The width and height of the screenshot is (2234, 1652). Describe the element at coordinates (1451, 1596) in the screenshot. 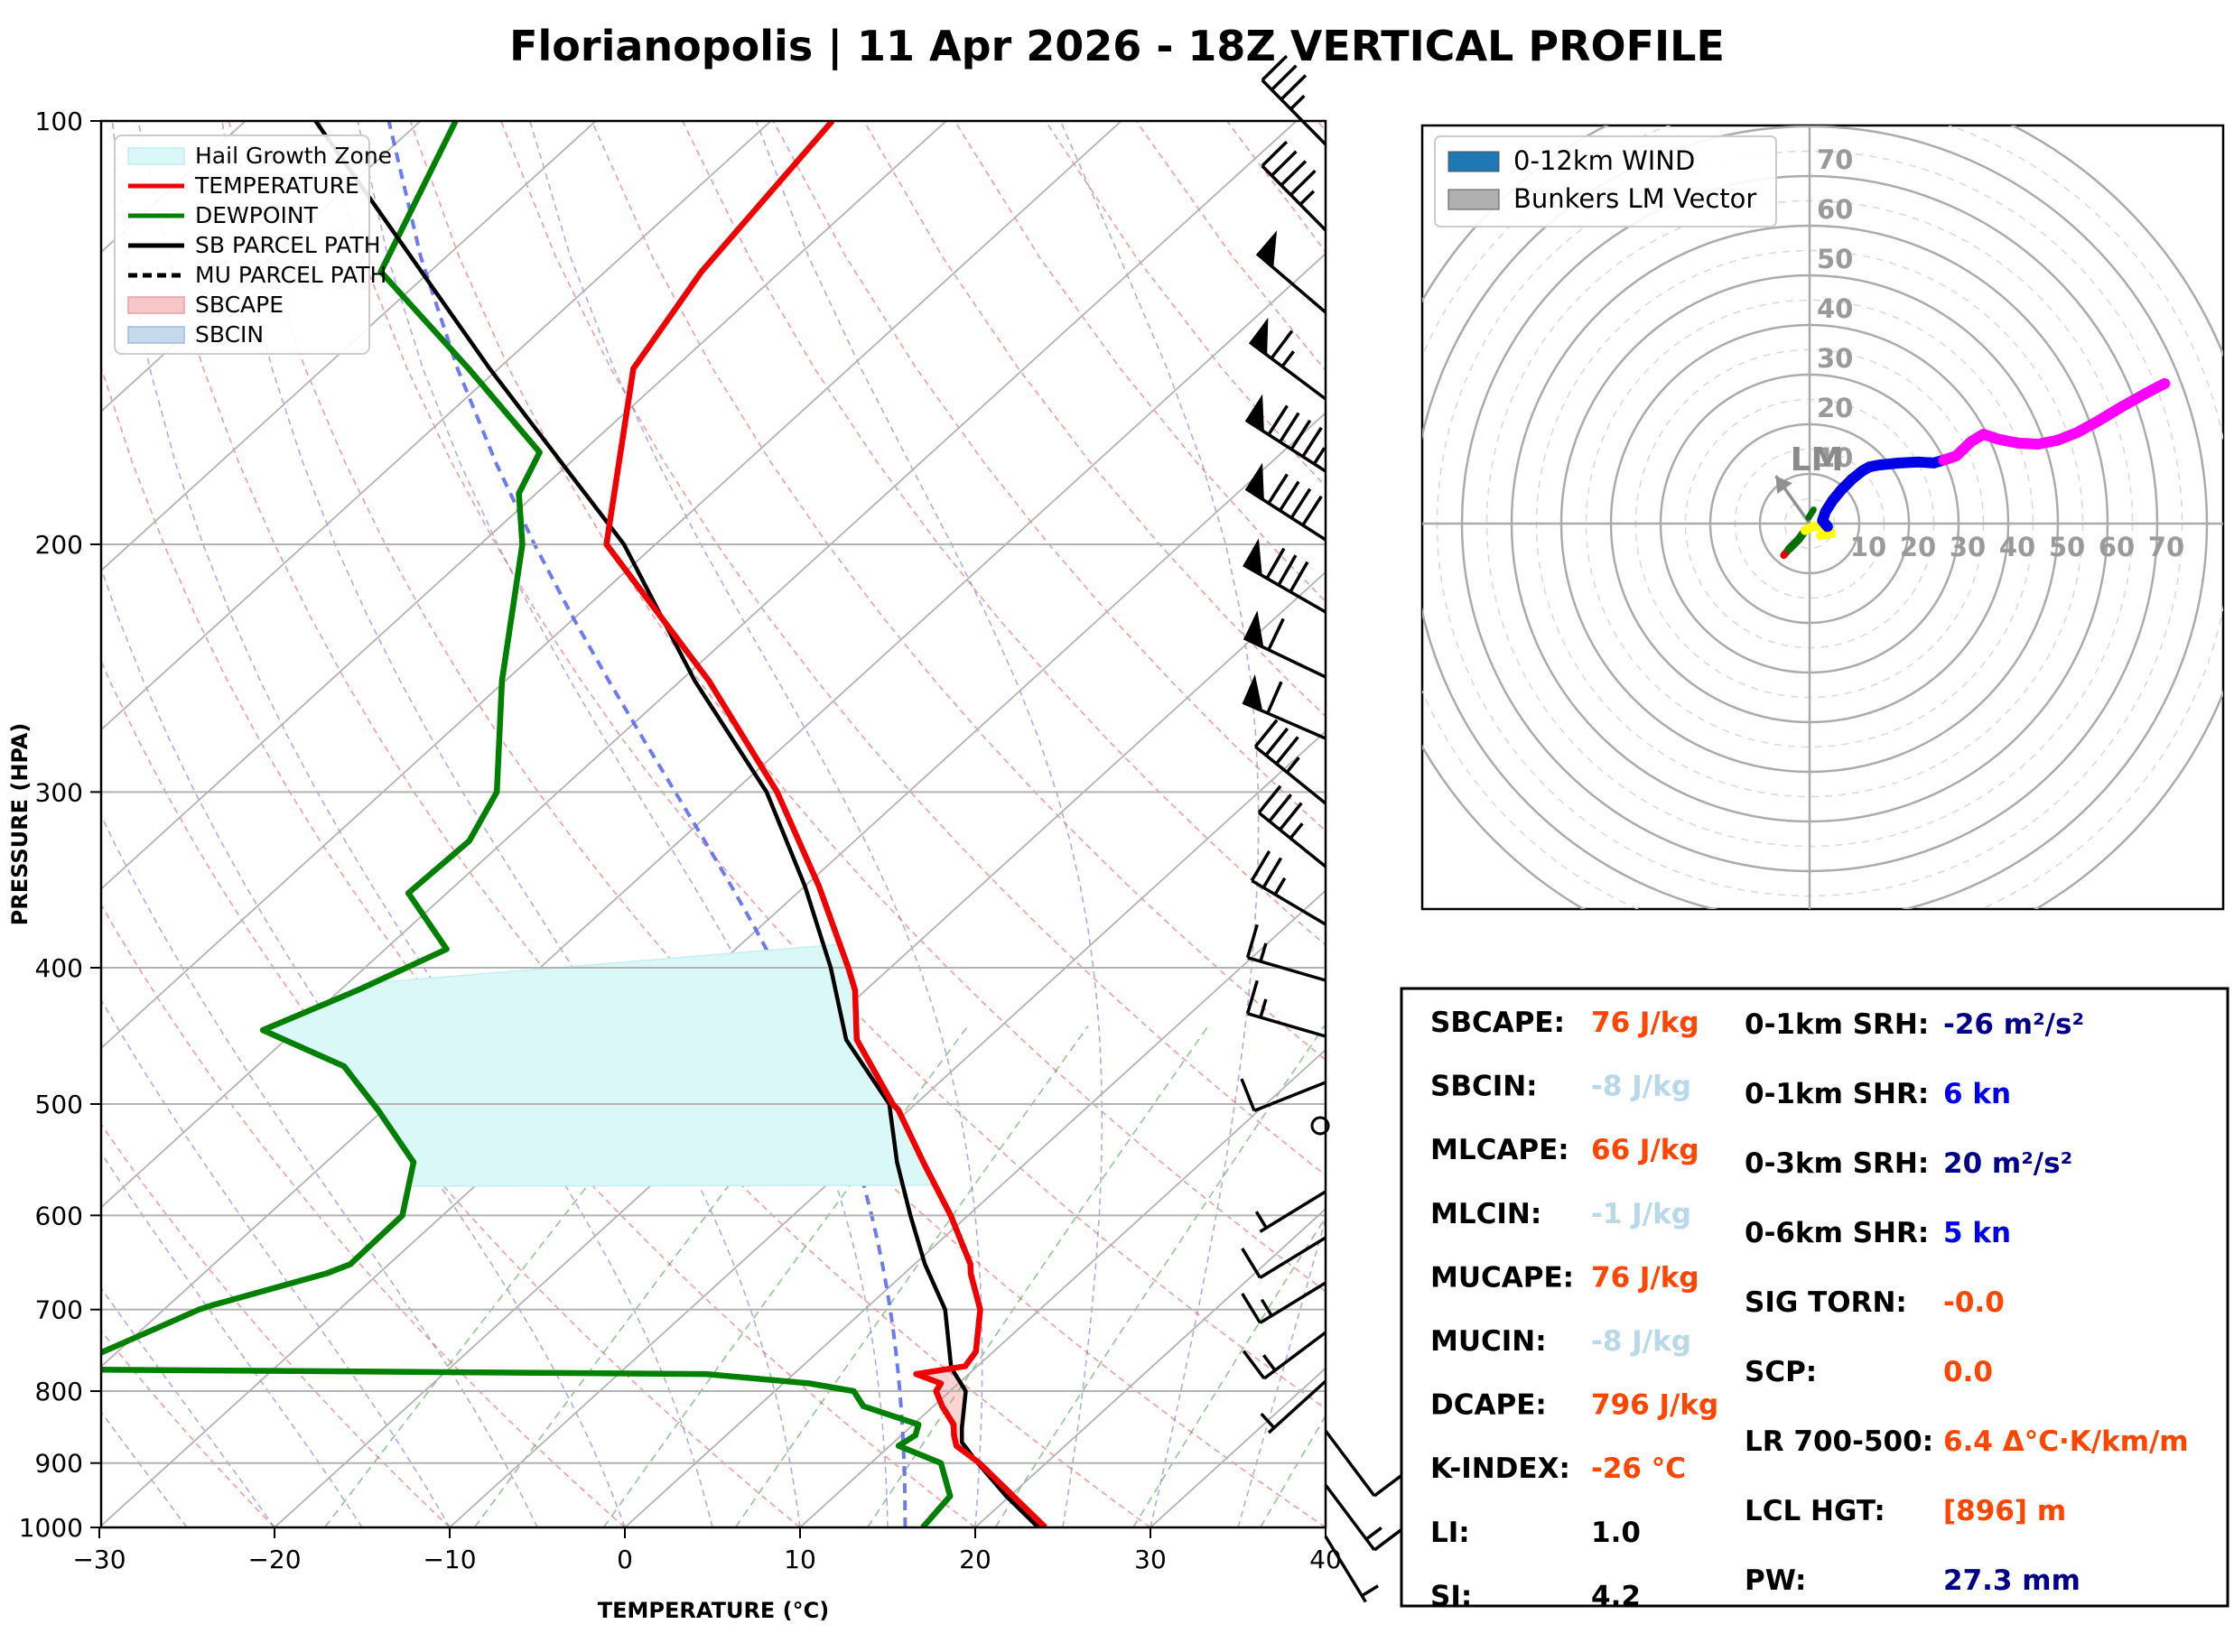

I see `stat-label: SI:` at that location.